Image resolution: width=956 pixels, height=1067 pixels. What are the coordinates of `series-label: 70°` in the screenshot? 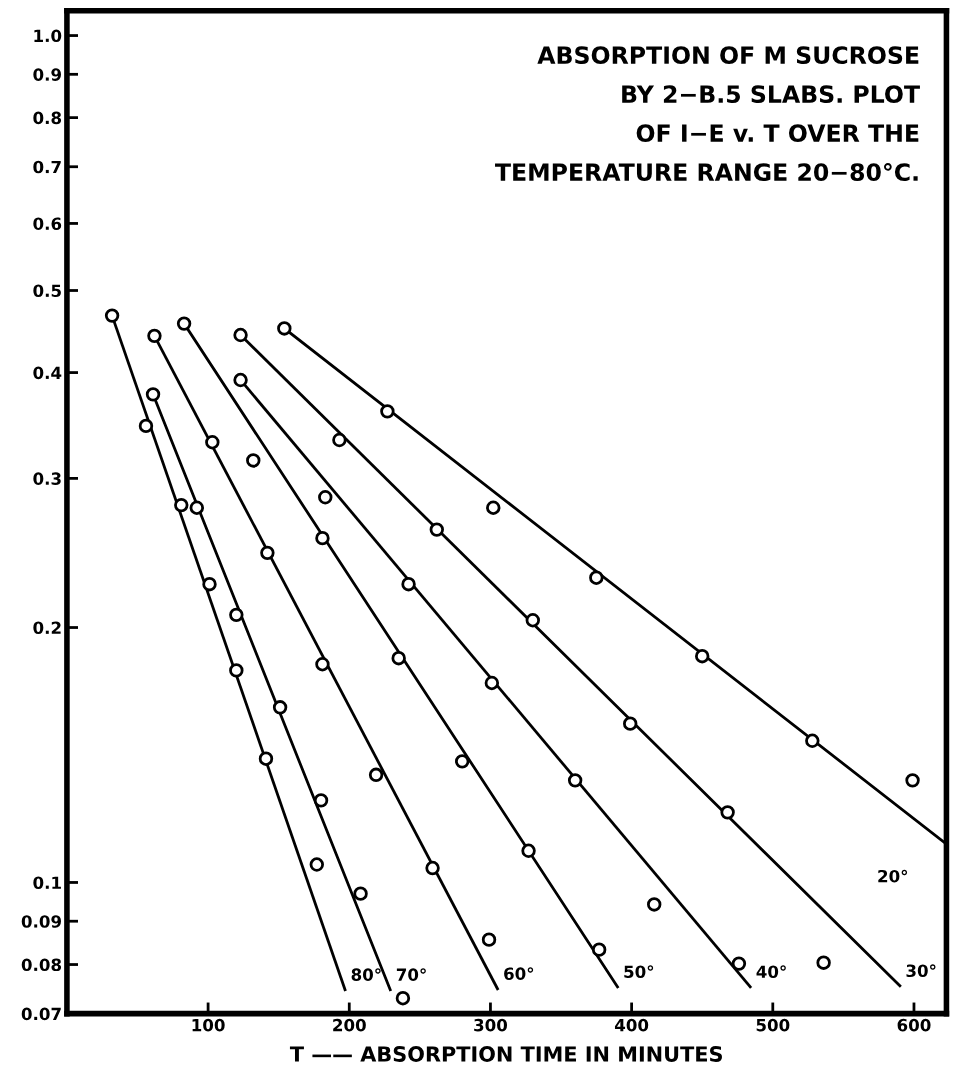 It's located at (411, 974).